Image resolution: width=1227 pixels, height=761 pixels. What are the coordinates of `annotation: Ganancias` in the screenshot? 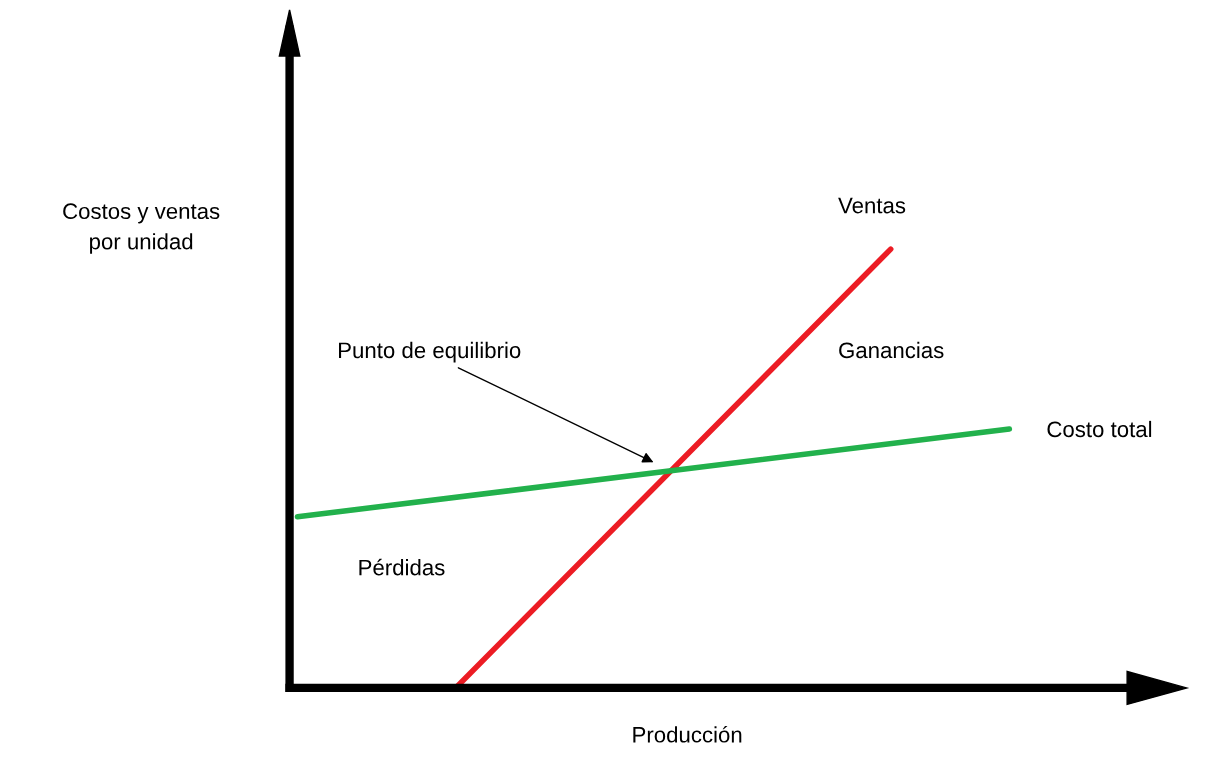 It's located at (891, 350).